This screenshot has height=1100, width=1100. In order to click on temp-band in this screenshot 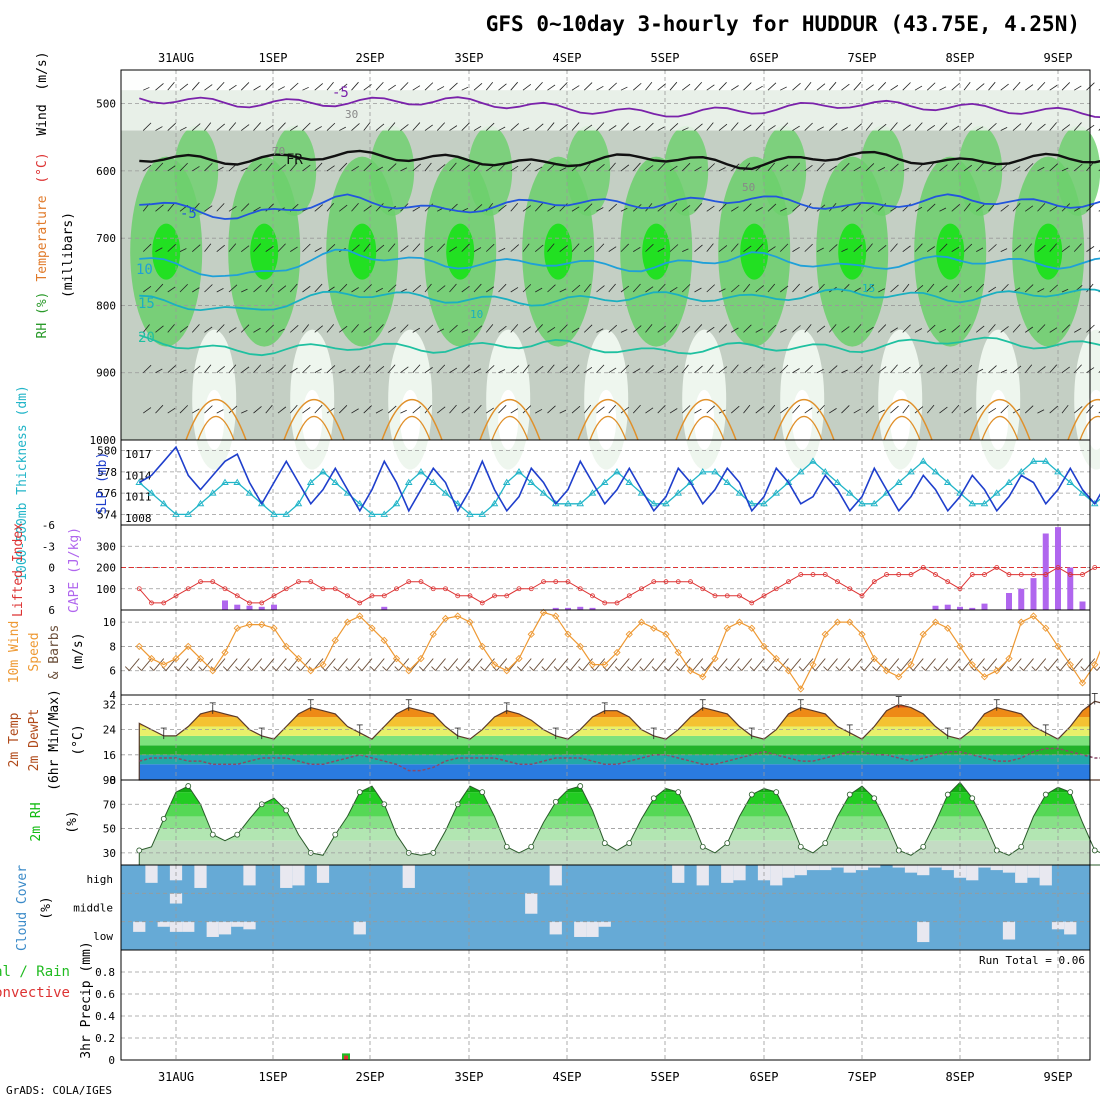, I will do `click(614, 704)`.